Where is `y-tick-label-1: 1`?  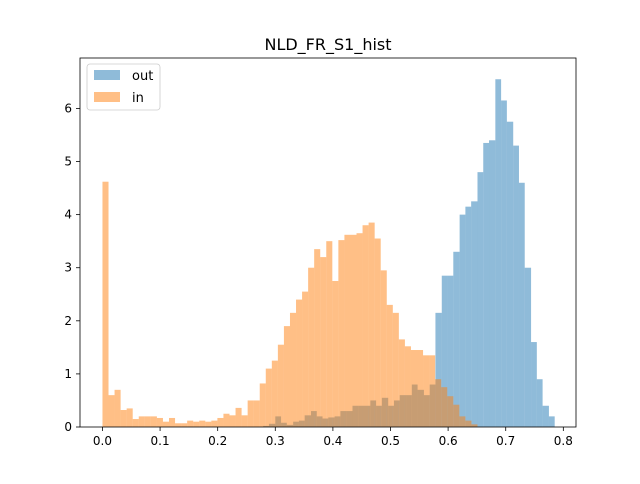 y-tick-label-1: 1 is located at coordinates (68, 374).